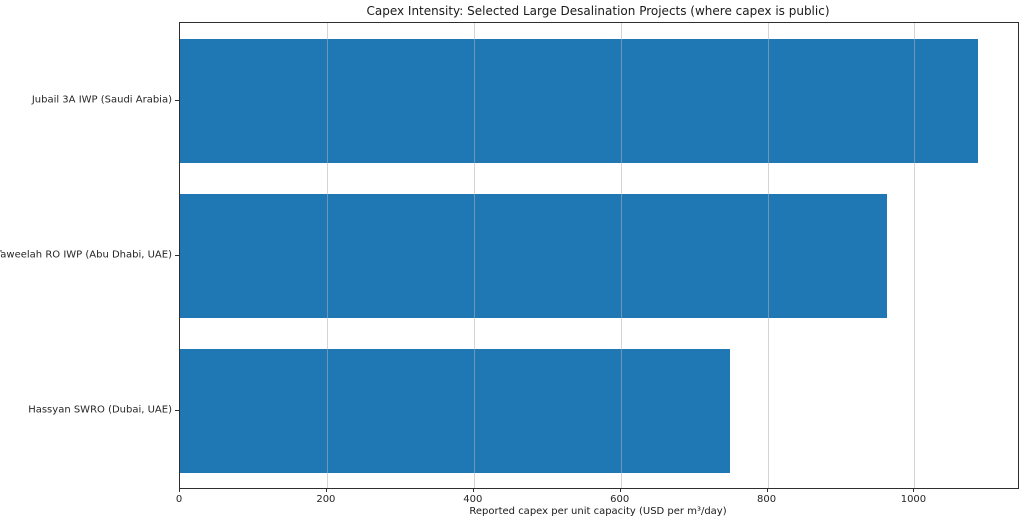 The height and width of the screenshot is (526, 1024). I want to click on y-tick-label-2: Hassyan SWRO (Dubai, UAE), so click(100, 410).